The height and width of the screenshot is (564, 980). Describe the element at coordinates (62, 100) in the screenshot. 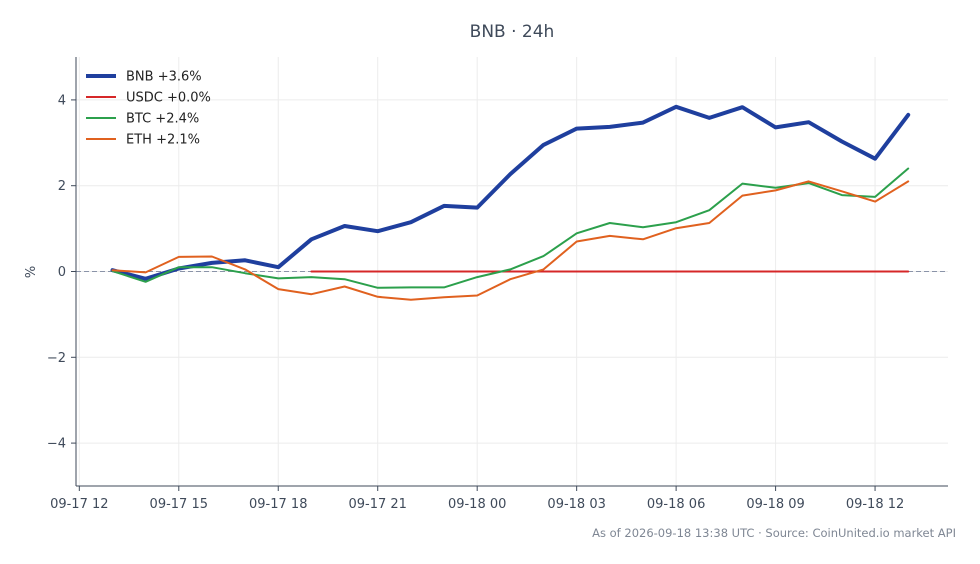

I see `y-tick-label: 4` at that location.